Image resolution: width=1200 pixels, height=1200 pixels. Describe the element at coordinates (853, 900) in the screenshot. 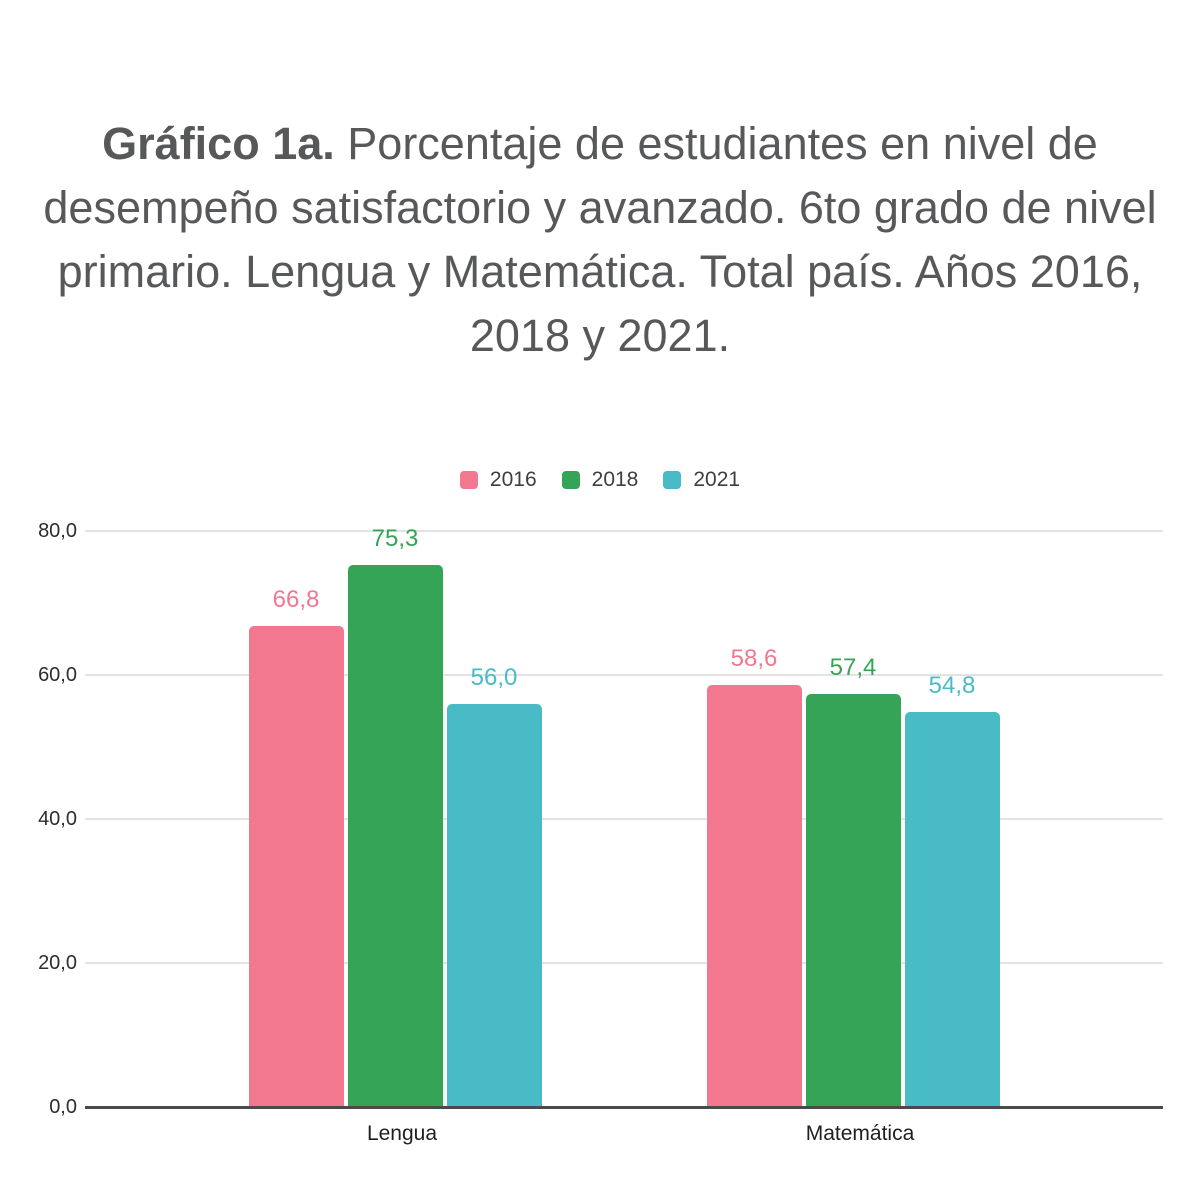

I see `bar-2018-Matemática` at that location.